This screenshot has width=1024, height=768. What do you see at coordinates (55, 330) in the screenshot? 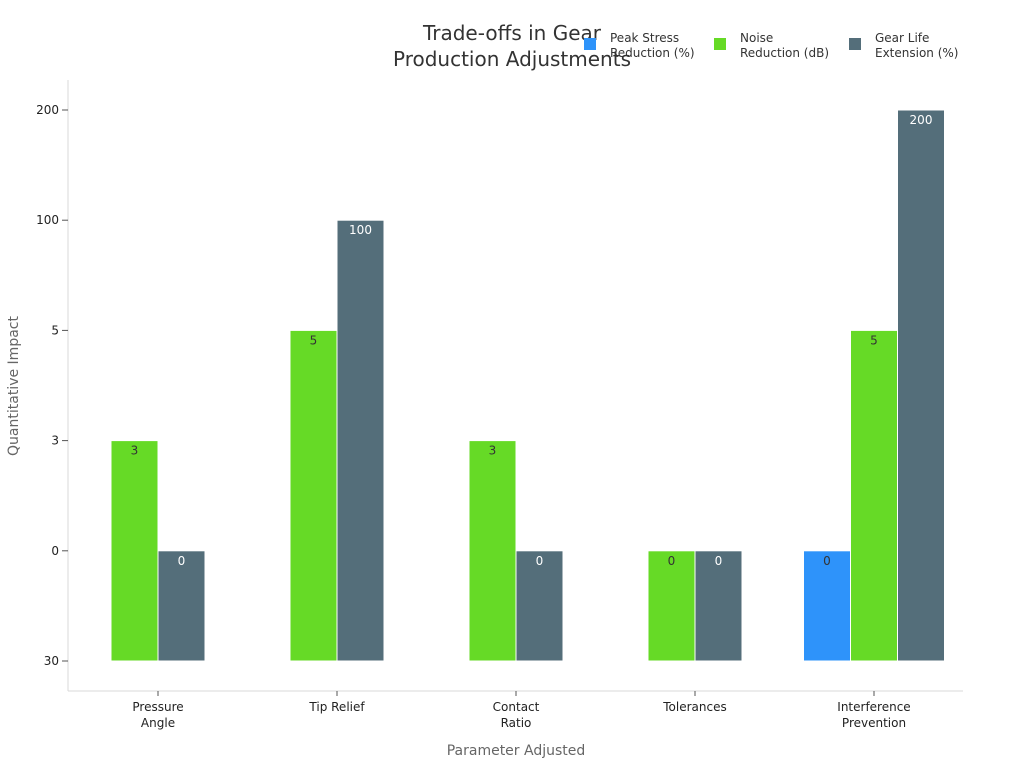
I see `y-tick-label: 5` at bounding box center [55, 330].